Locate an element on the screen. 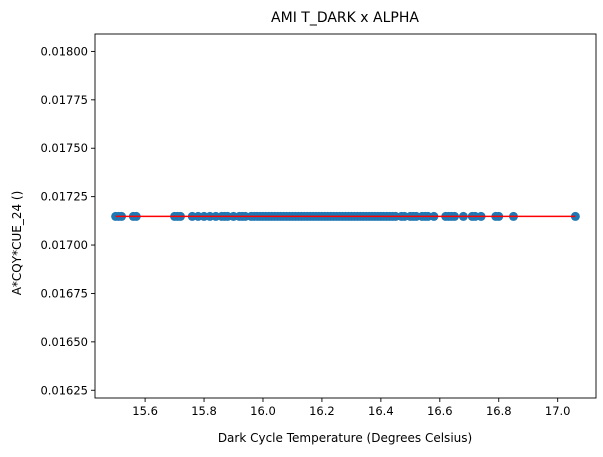 Image resolution: width=603 pixels, height=457 pixels. y-tick-label: 0.01675 is located at coordinates (64, 293).